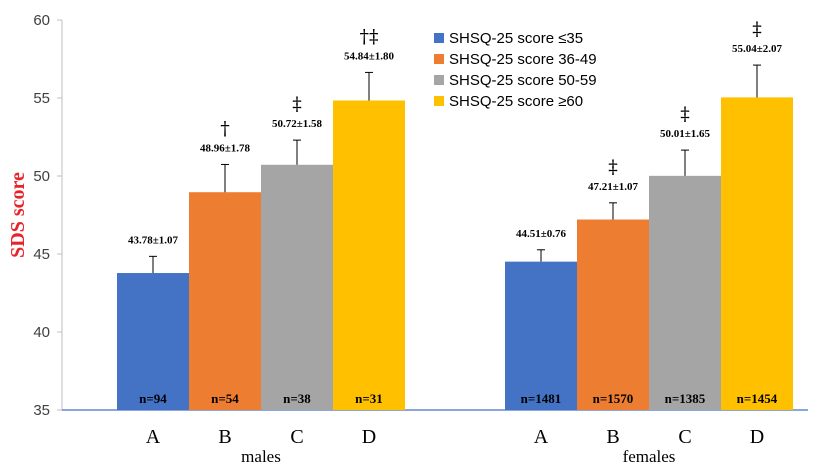  I want to click on y-tick-label: 45, so click(41, 254).